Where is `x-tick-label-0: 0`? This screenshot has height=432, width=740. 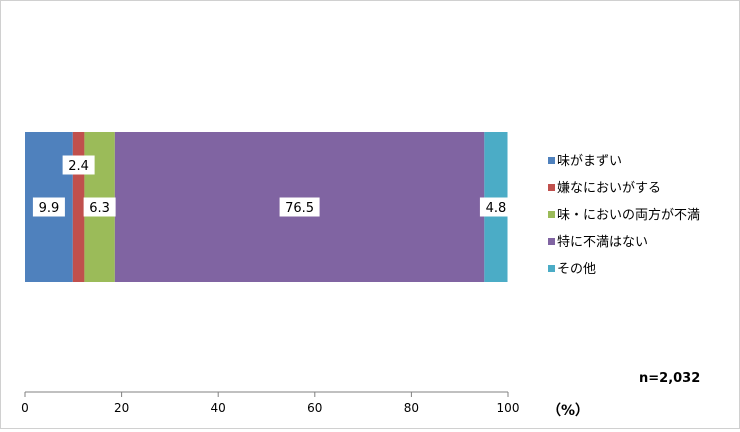
x-tick-label-0: 0 is located at coordinates (25, 408).